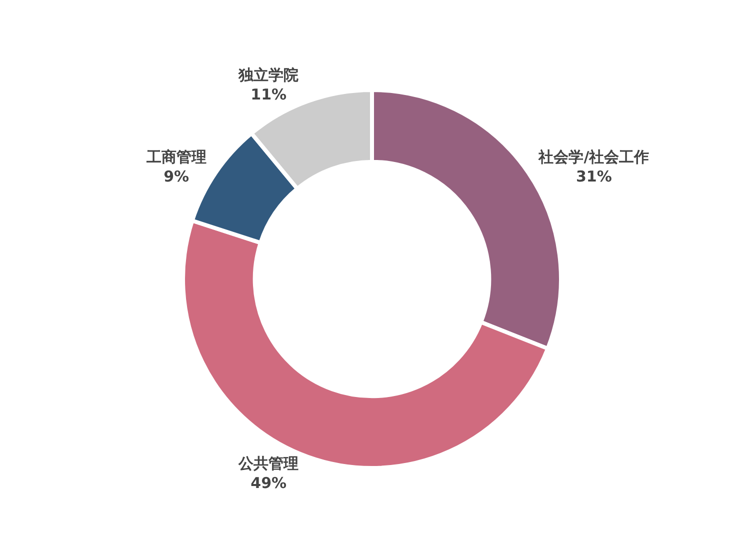 This screenshot has width=744, height=538. Describe the element at coordinates (268, 75) in the screenshot. I see `slice-label: 独立学院` at that location.